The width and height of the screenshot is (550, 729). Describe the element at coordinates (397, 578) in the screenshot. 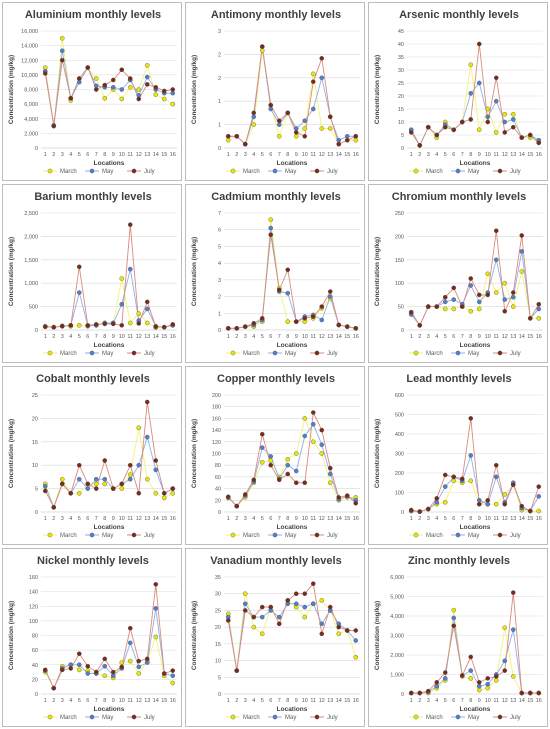

I see `y-tick-label: 6,000` at that location.